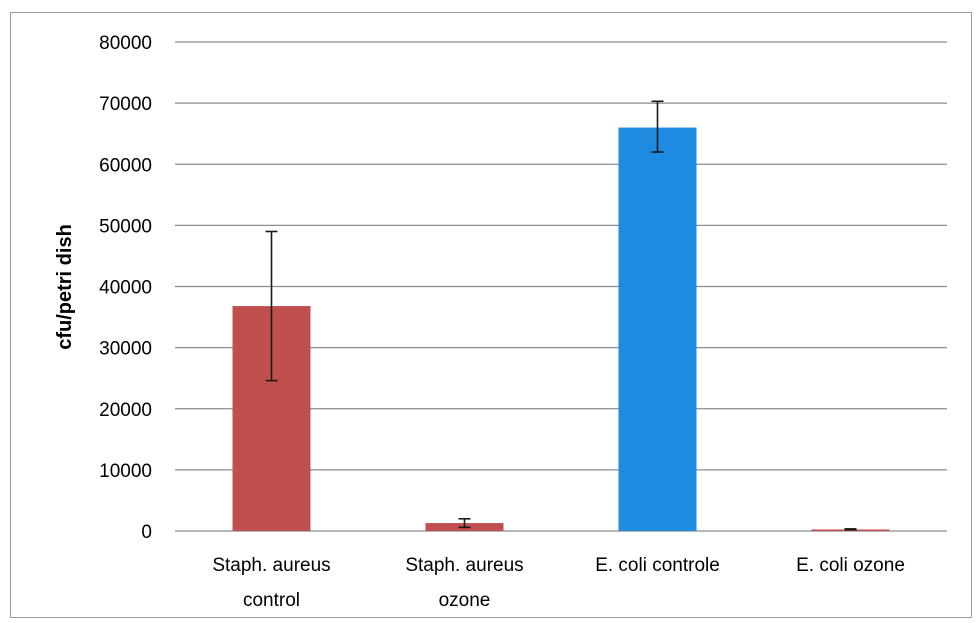 The height and width of the screenshot is (623, 979). Describe the element at coordinates (657, 329) in the screenshot. I see `bar` at that location.